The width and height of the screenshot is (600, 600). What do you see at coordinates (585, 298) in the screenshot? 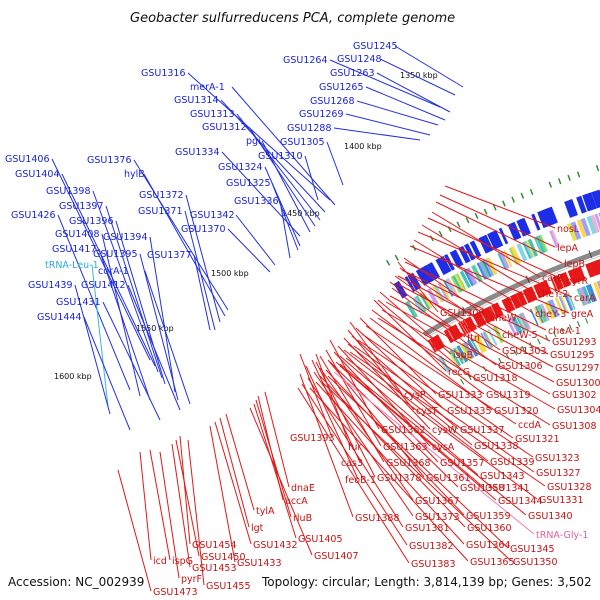
I see `gene-label: carA` at bounding box center [585, 298].